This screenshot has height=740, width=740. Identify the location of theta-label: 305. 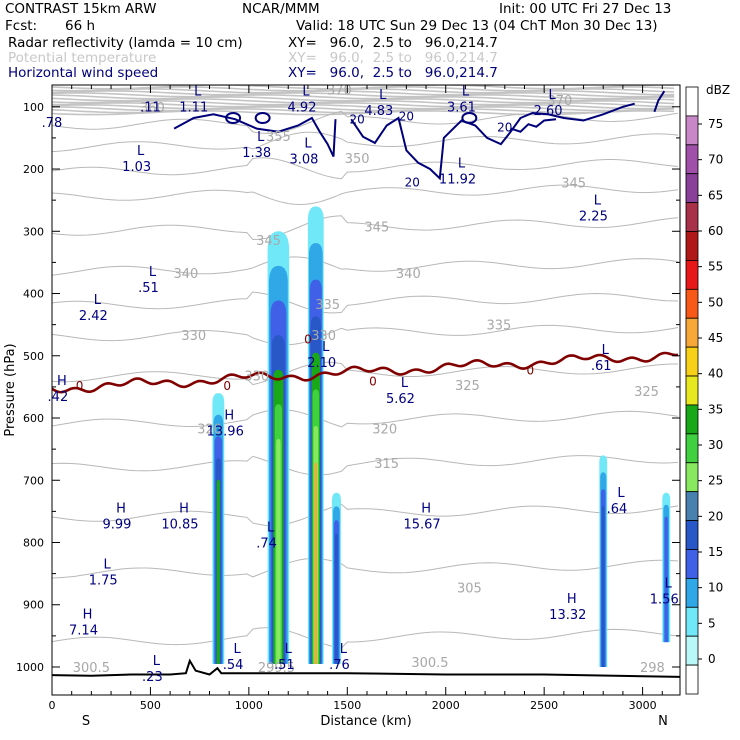
(469, 588).